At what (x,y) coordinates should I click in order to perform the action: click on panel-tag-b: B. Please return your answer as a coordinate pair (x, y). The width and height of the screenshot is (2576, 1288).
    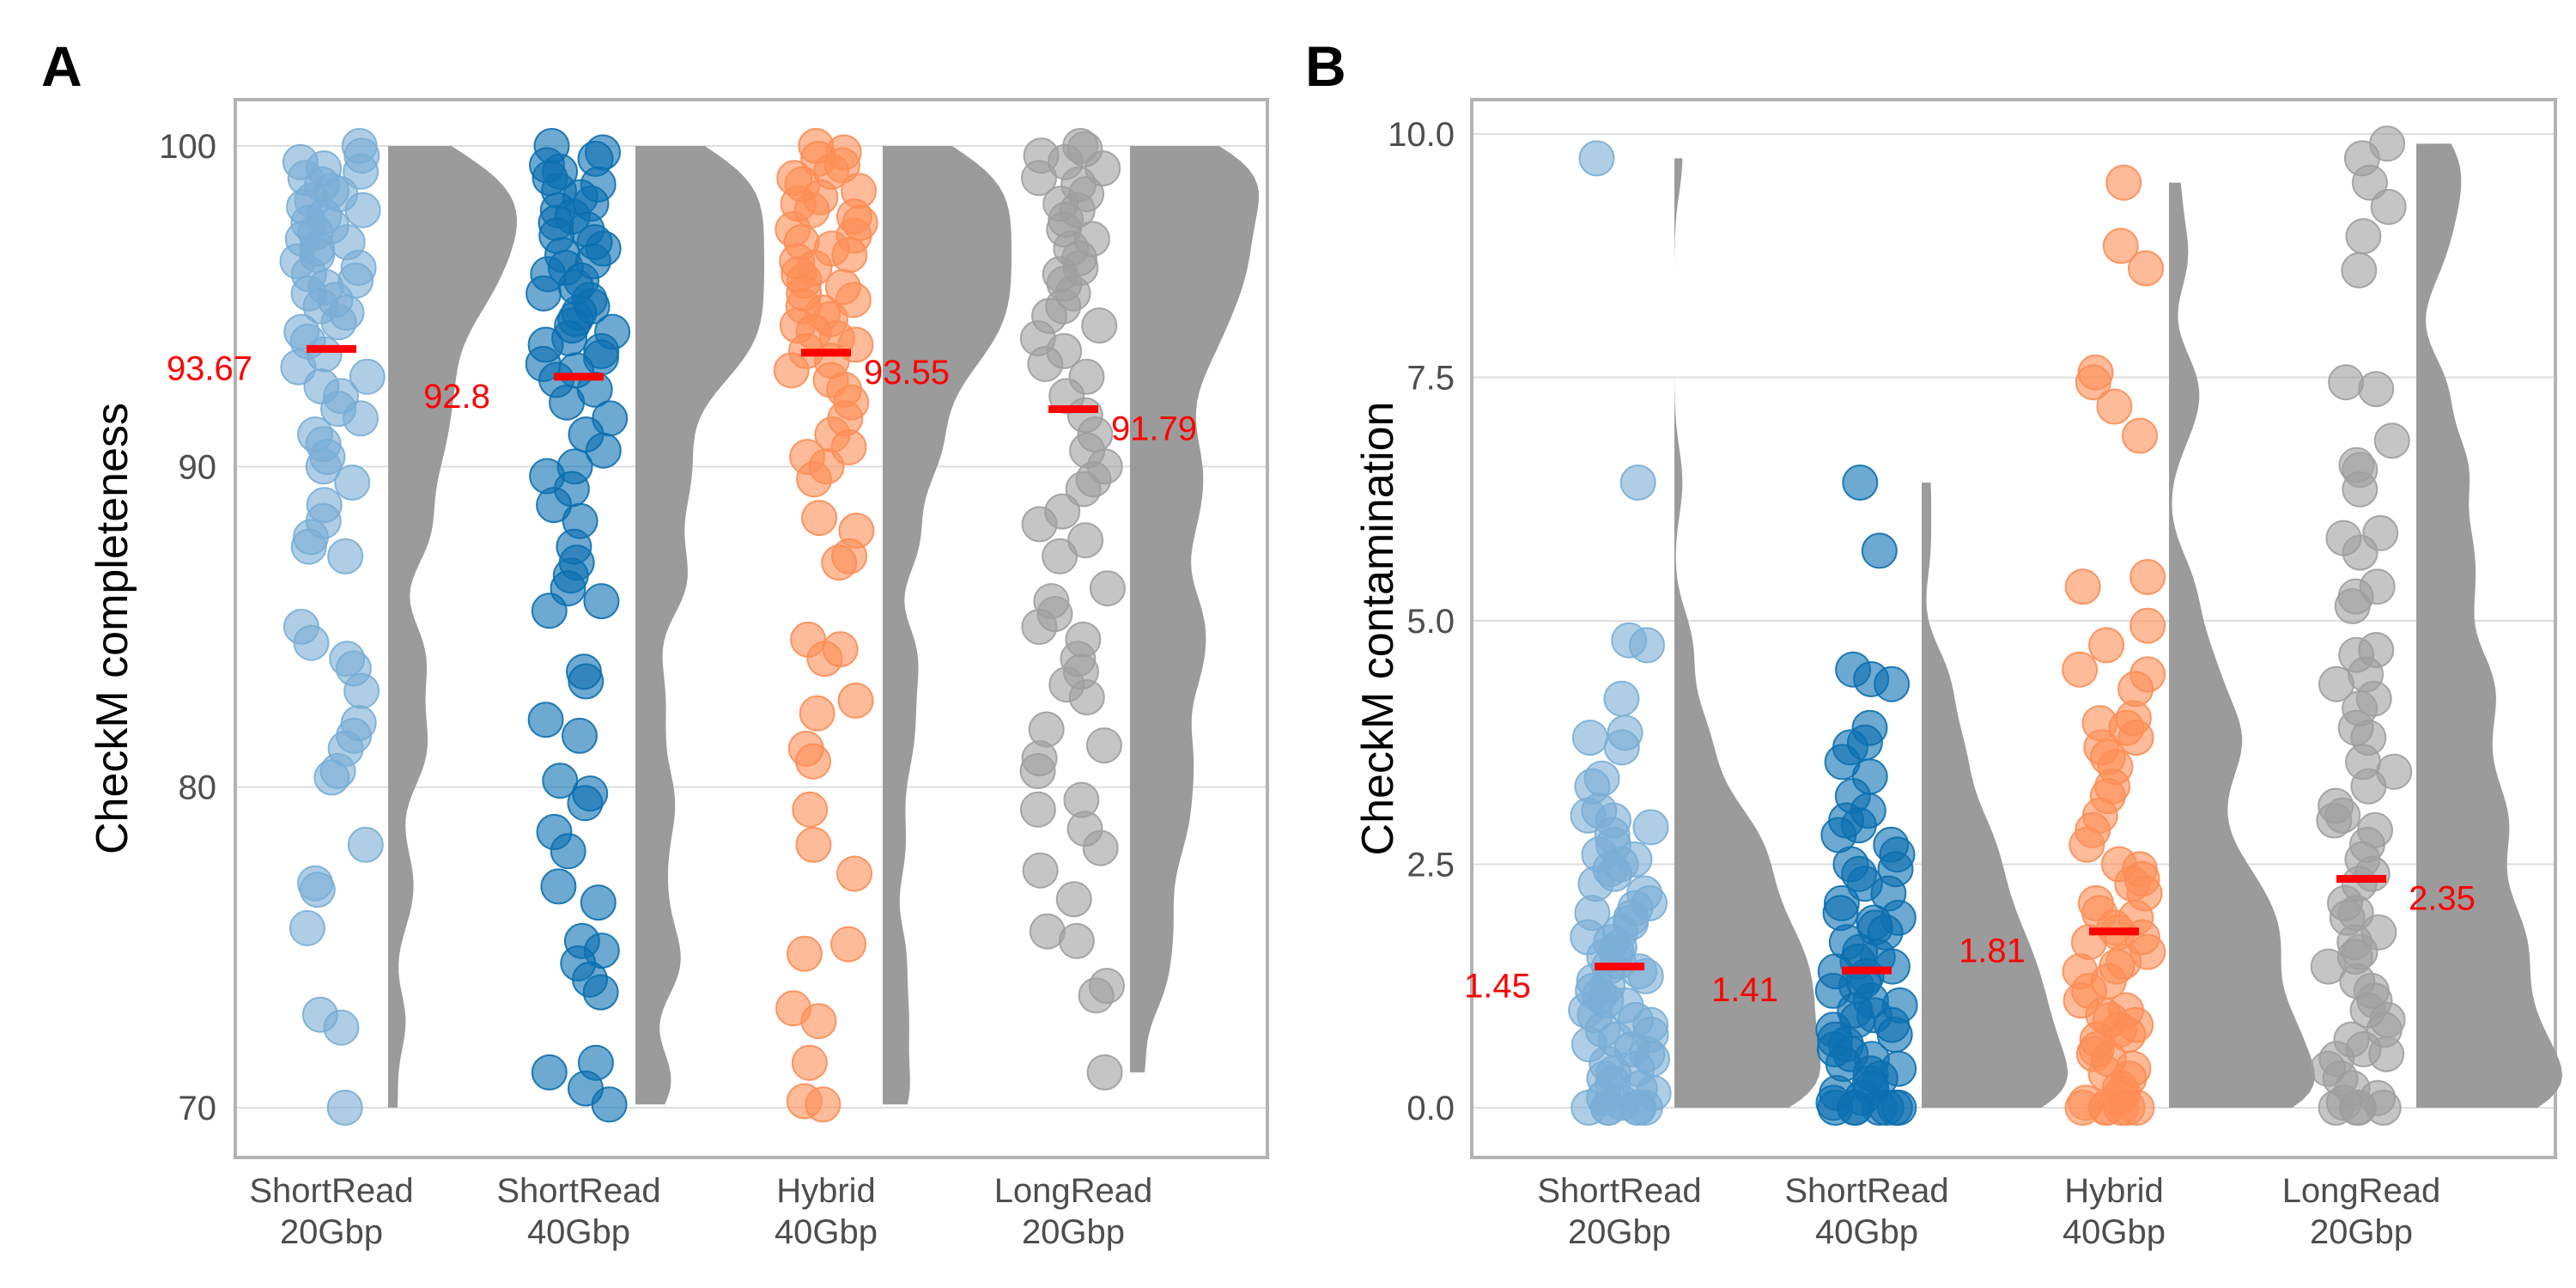
    Looking at the image, I should click on (1325, 66).